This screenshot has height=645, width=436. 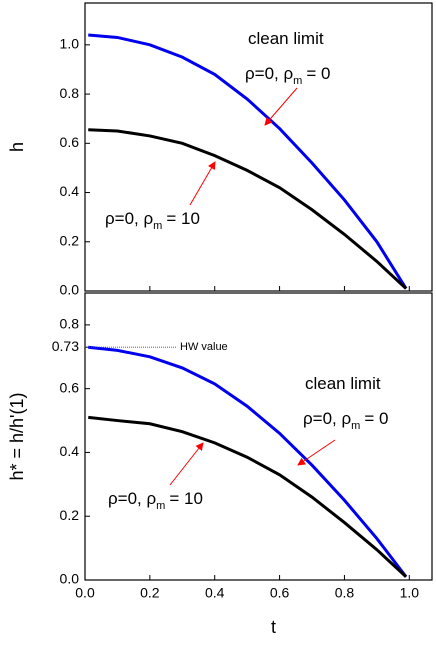 What do you see at coordinates (280, 593) in the screenshot?
I see `x-tick-label: 0.6` at bounding box center [280, 593].